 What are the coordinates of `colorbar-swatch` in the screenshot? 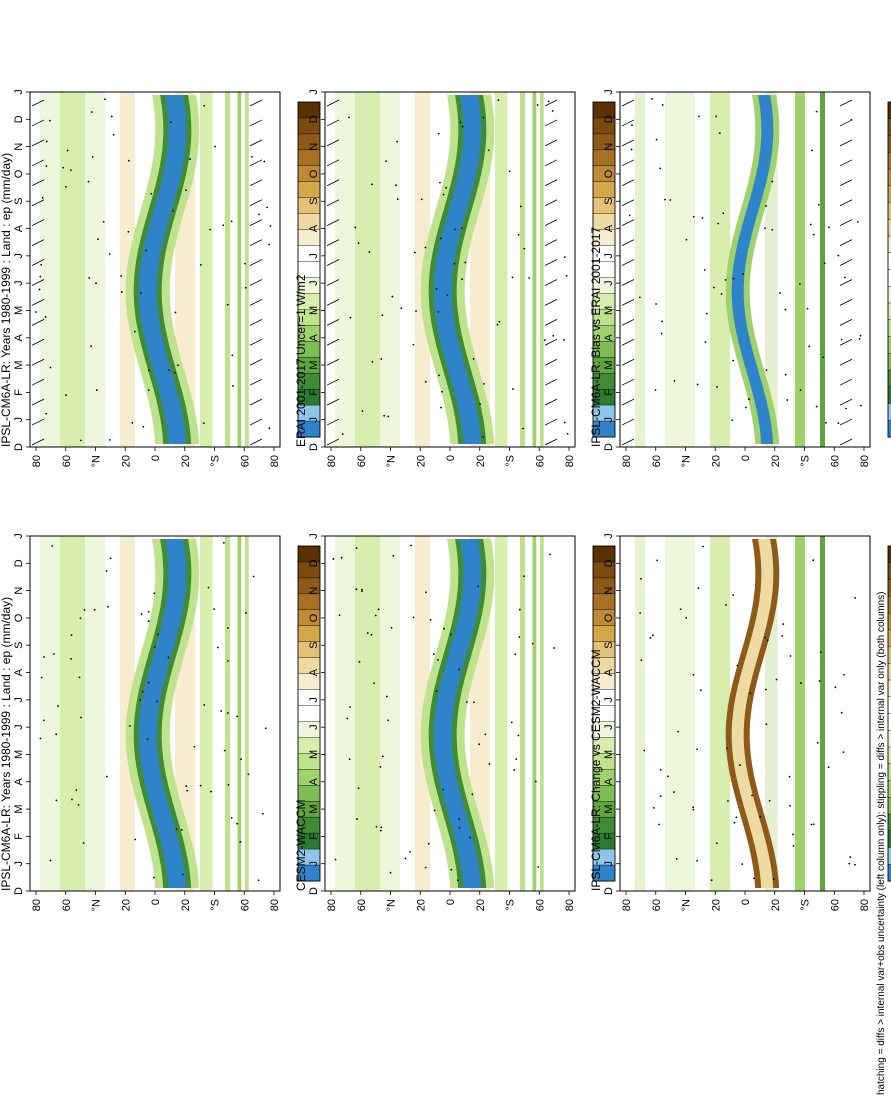 It's located at (309, 793).